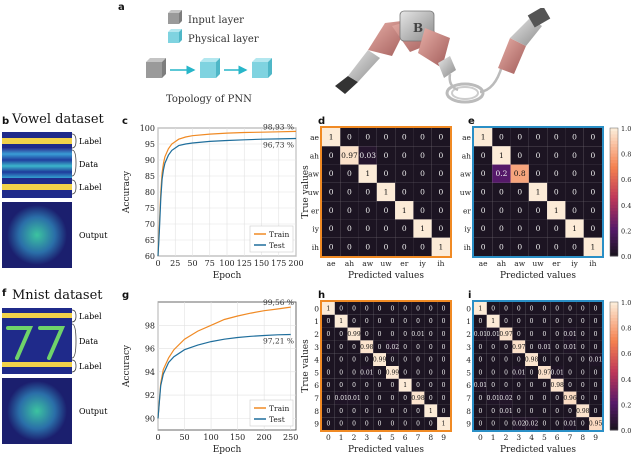 The height and width of the screenshot is (466, 640). I want to click on chart-g-legend, so click(271, 413).